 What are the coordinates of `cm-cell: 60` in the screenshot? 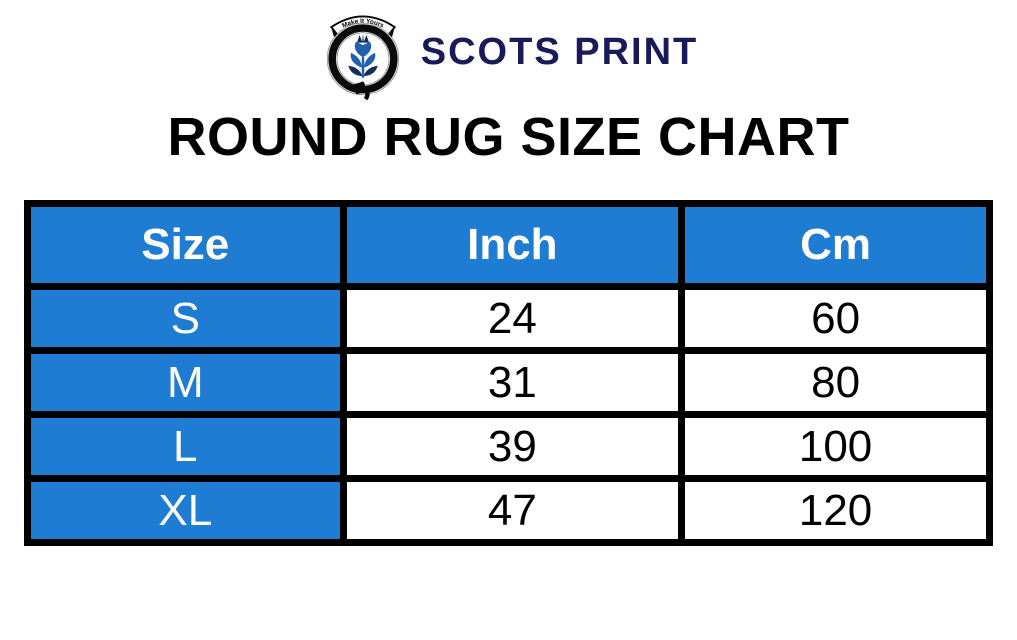 It's located at (835, 318).